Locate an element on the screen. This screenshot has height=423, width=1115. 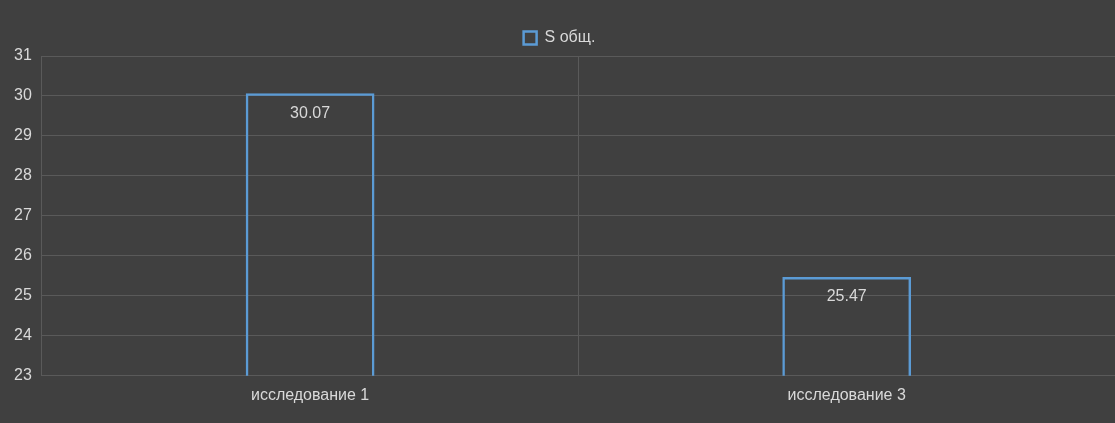
y-tick-label: 31 is located at coordinates (23, 55).